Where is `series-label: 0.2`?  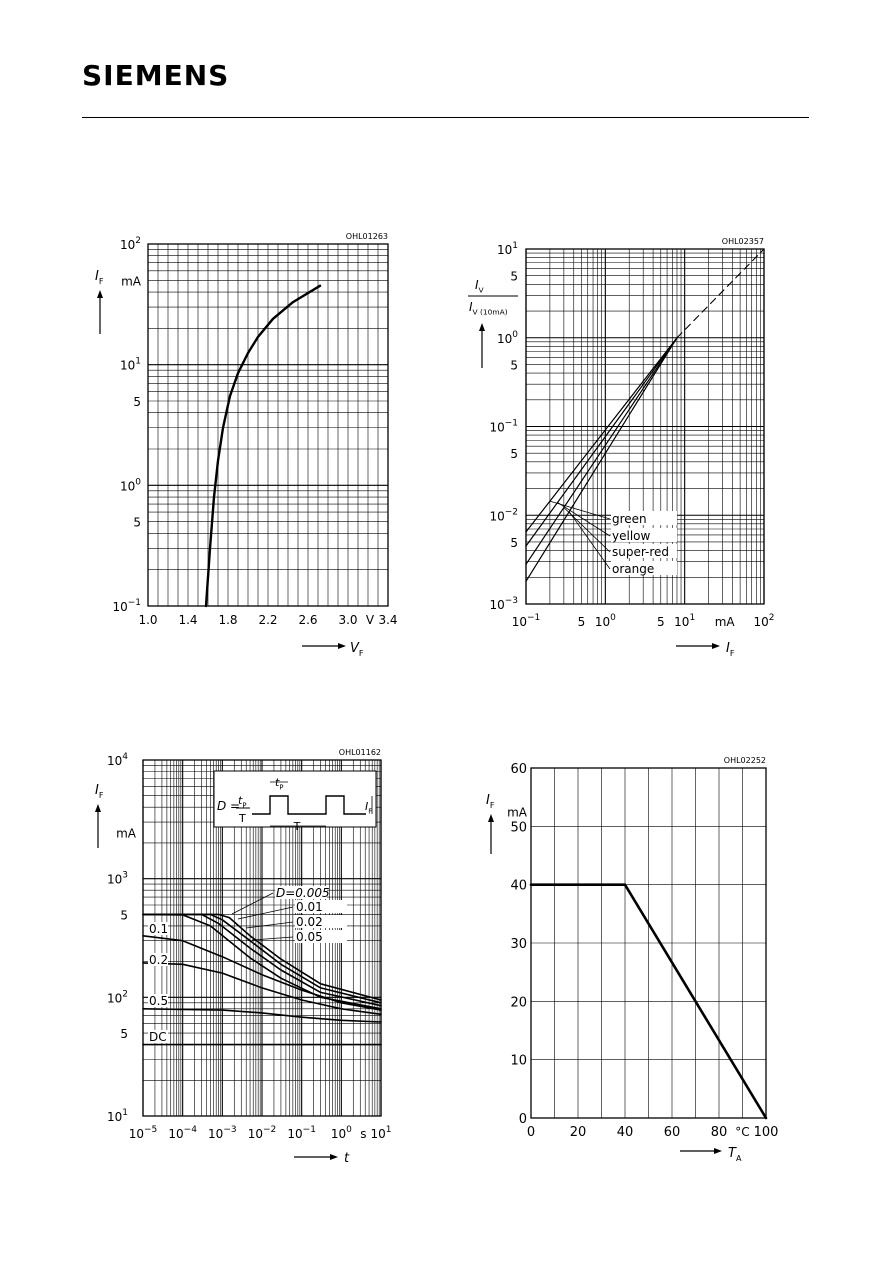 series-label: 0.2 is located at coordinates (158, 960).